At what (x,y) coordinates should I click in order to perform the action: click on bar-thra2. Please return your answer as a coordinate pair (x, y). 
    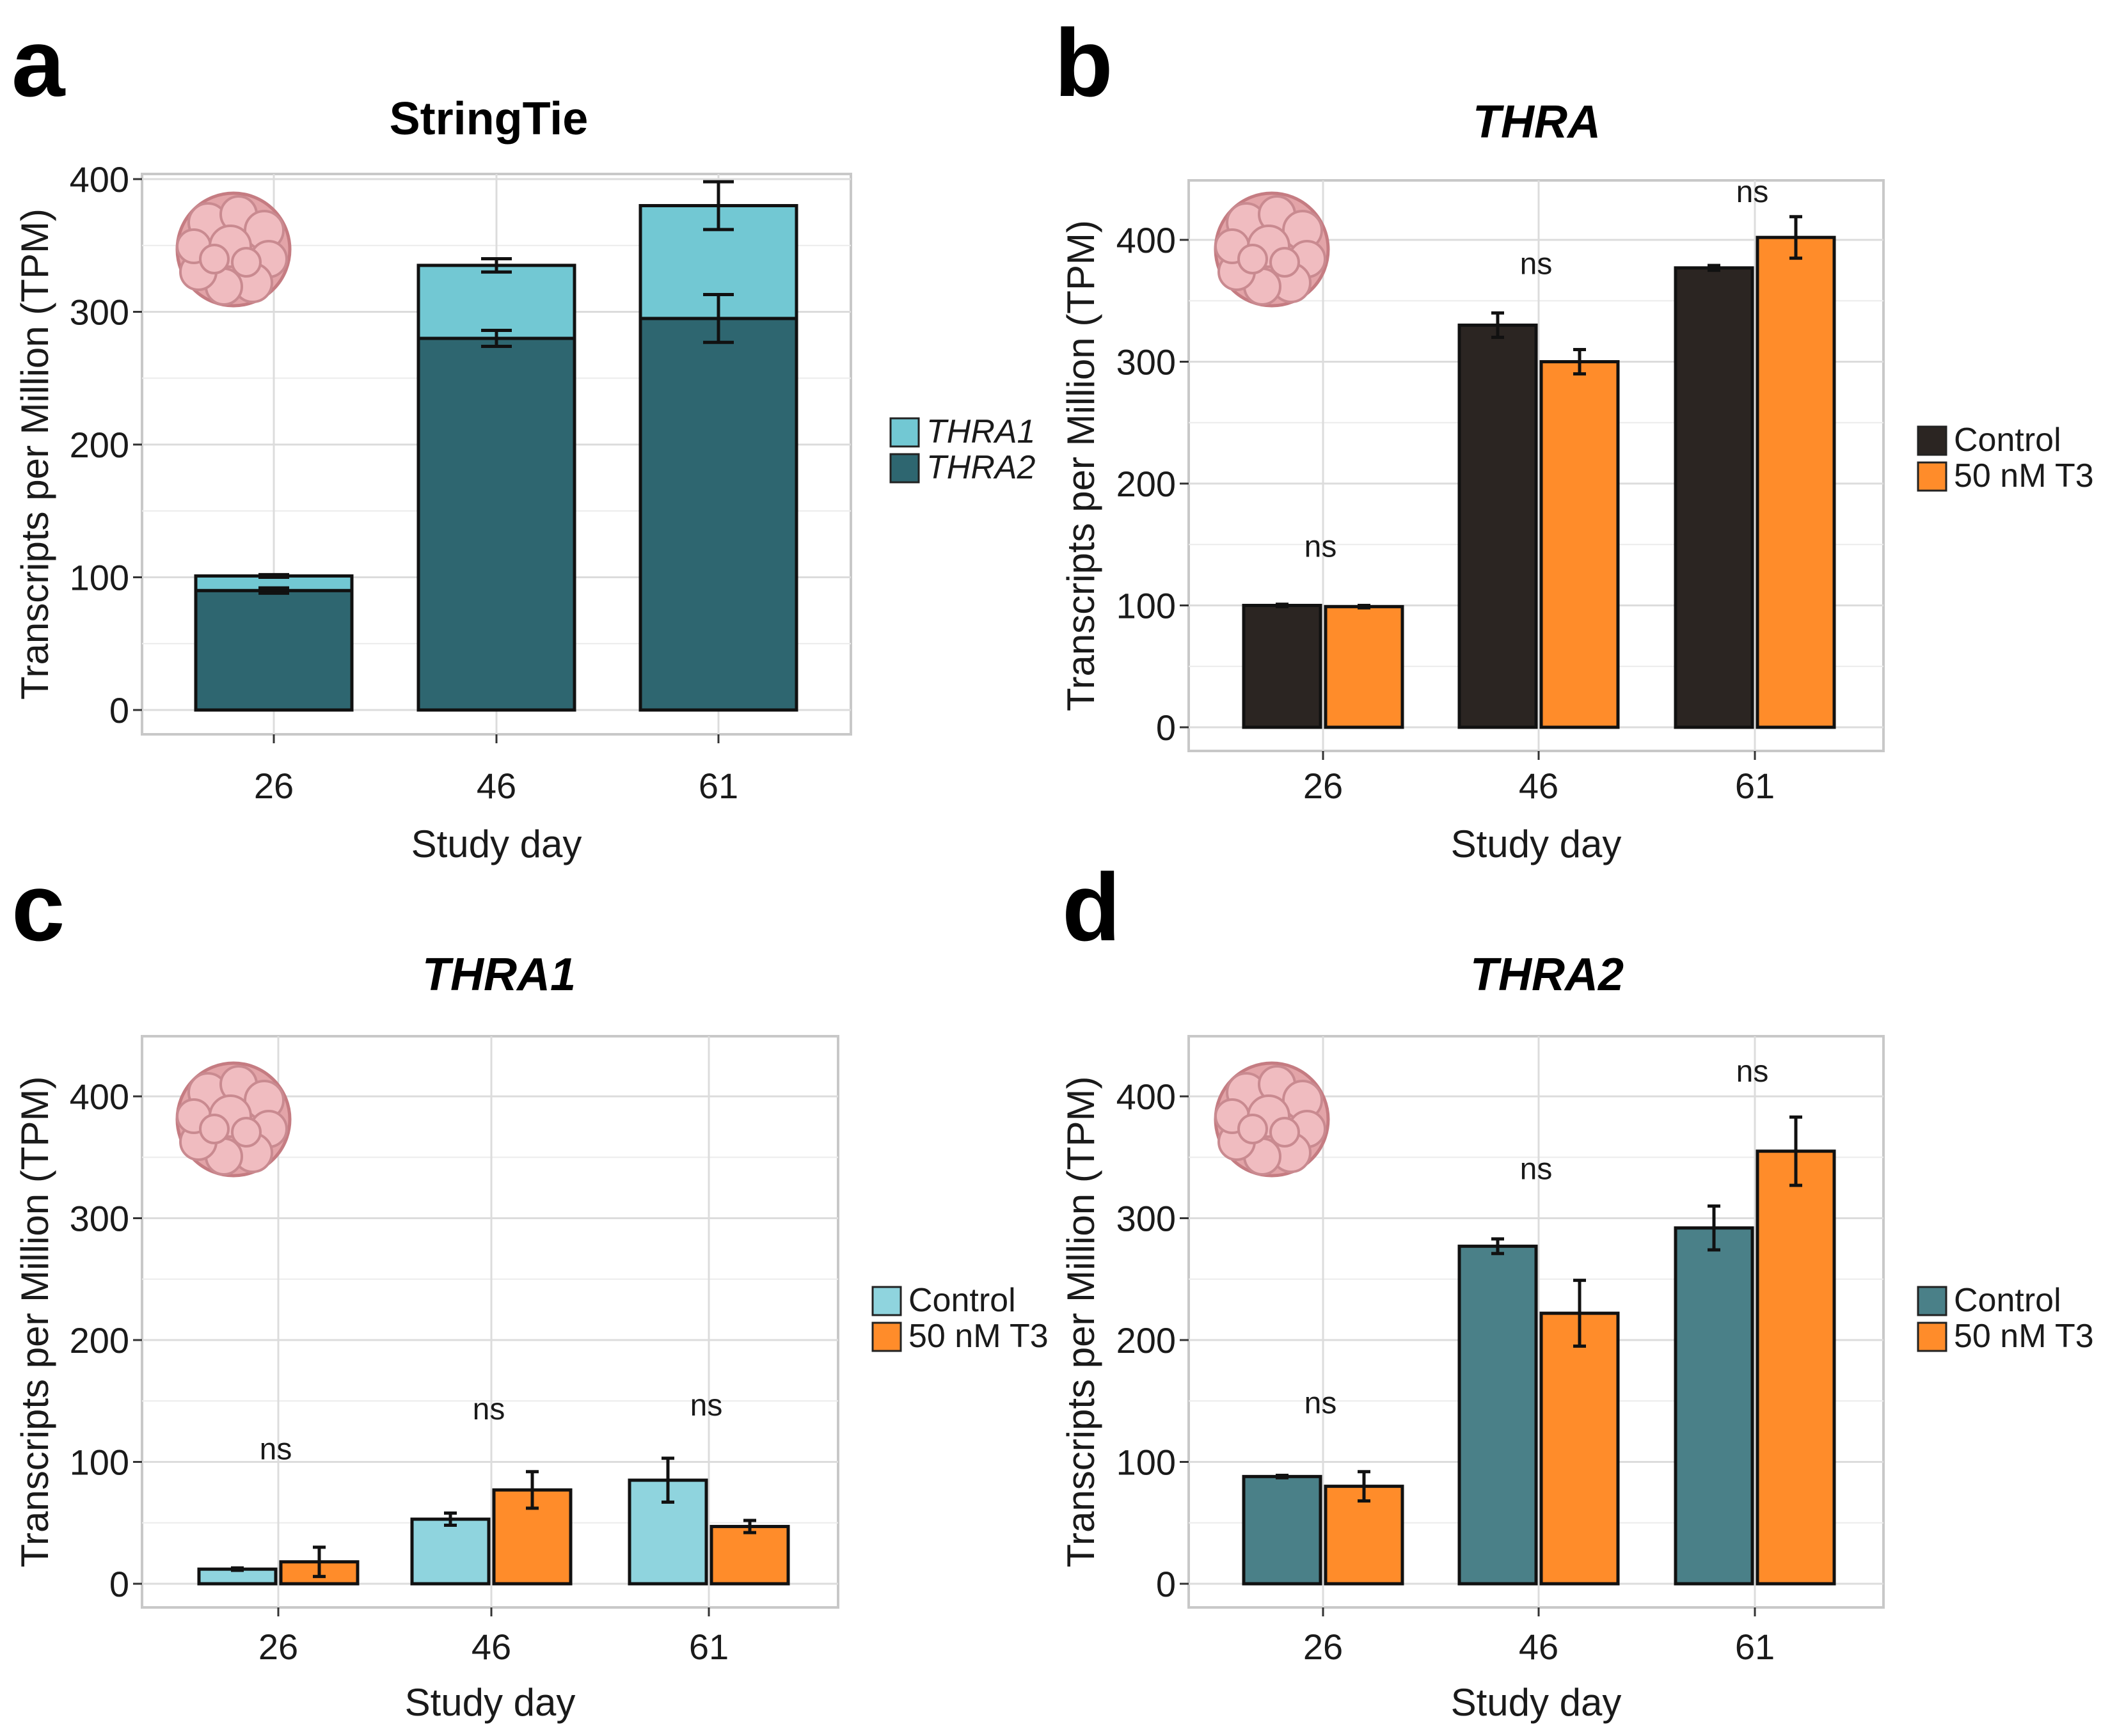
    Looking at the image, I should click on (718, 514).